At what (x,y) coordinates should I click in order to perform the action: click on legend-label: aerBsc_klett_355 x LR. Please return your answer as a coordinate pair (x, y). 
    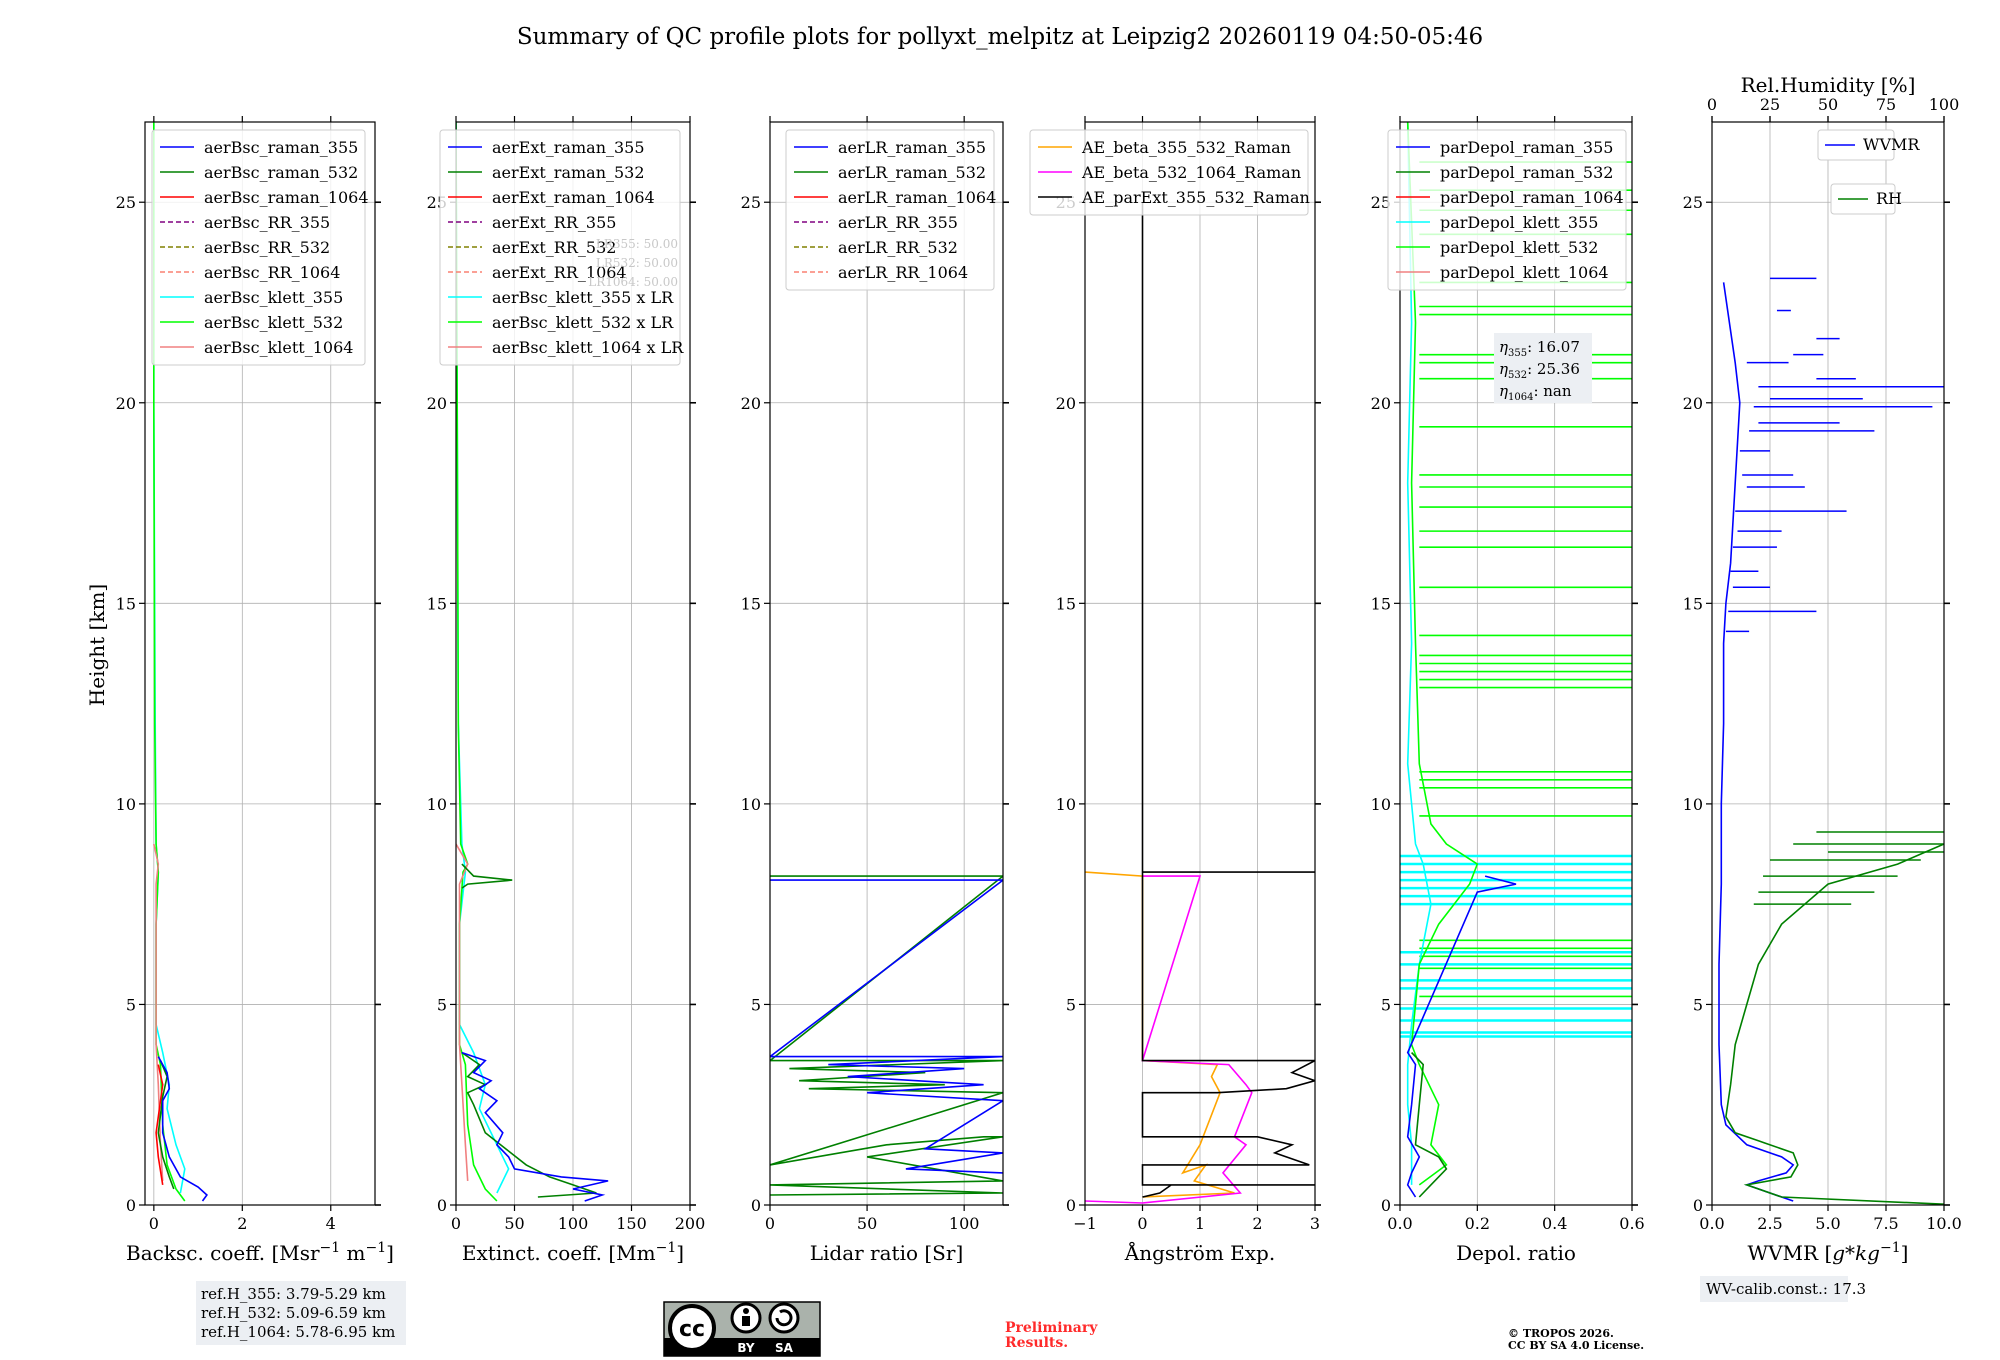
    Looking at the image, I should click on (583, 297).